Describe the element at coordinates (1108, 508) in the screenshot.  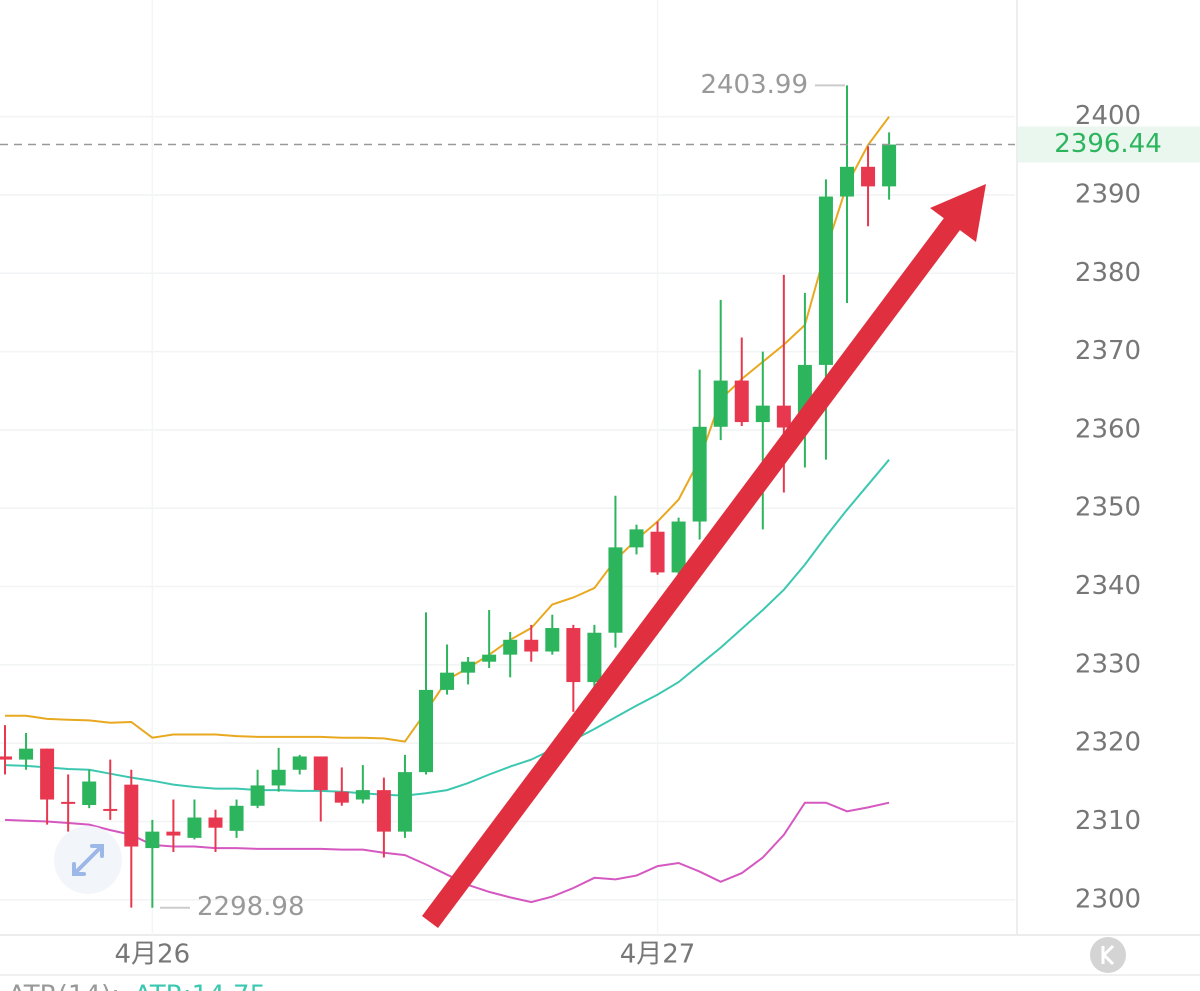
I see `y-tick-label: 2350` at that location.